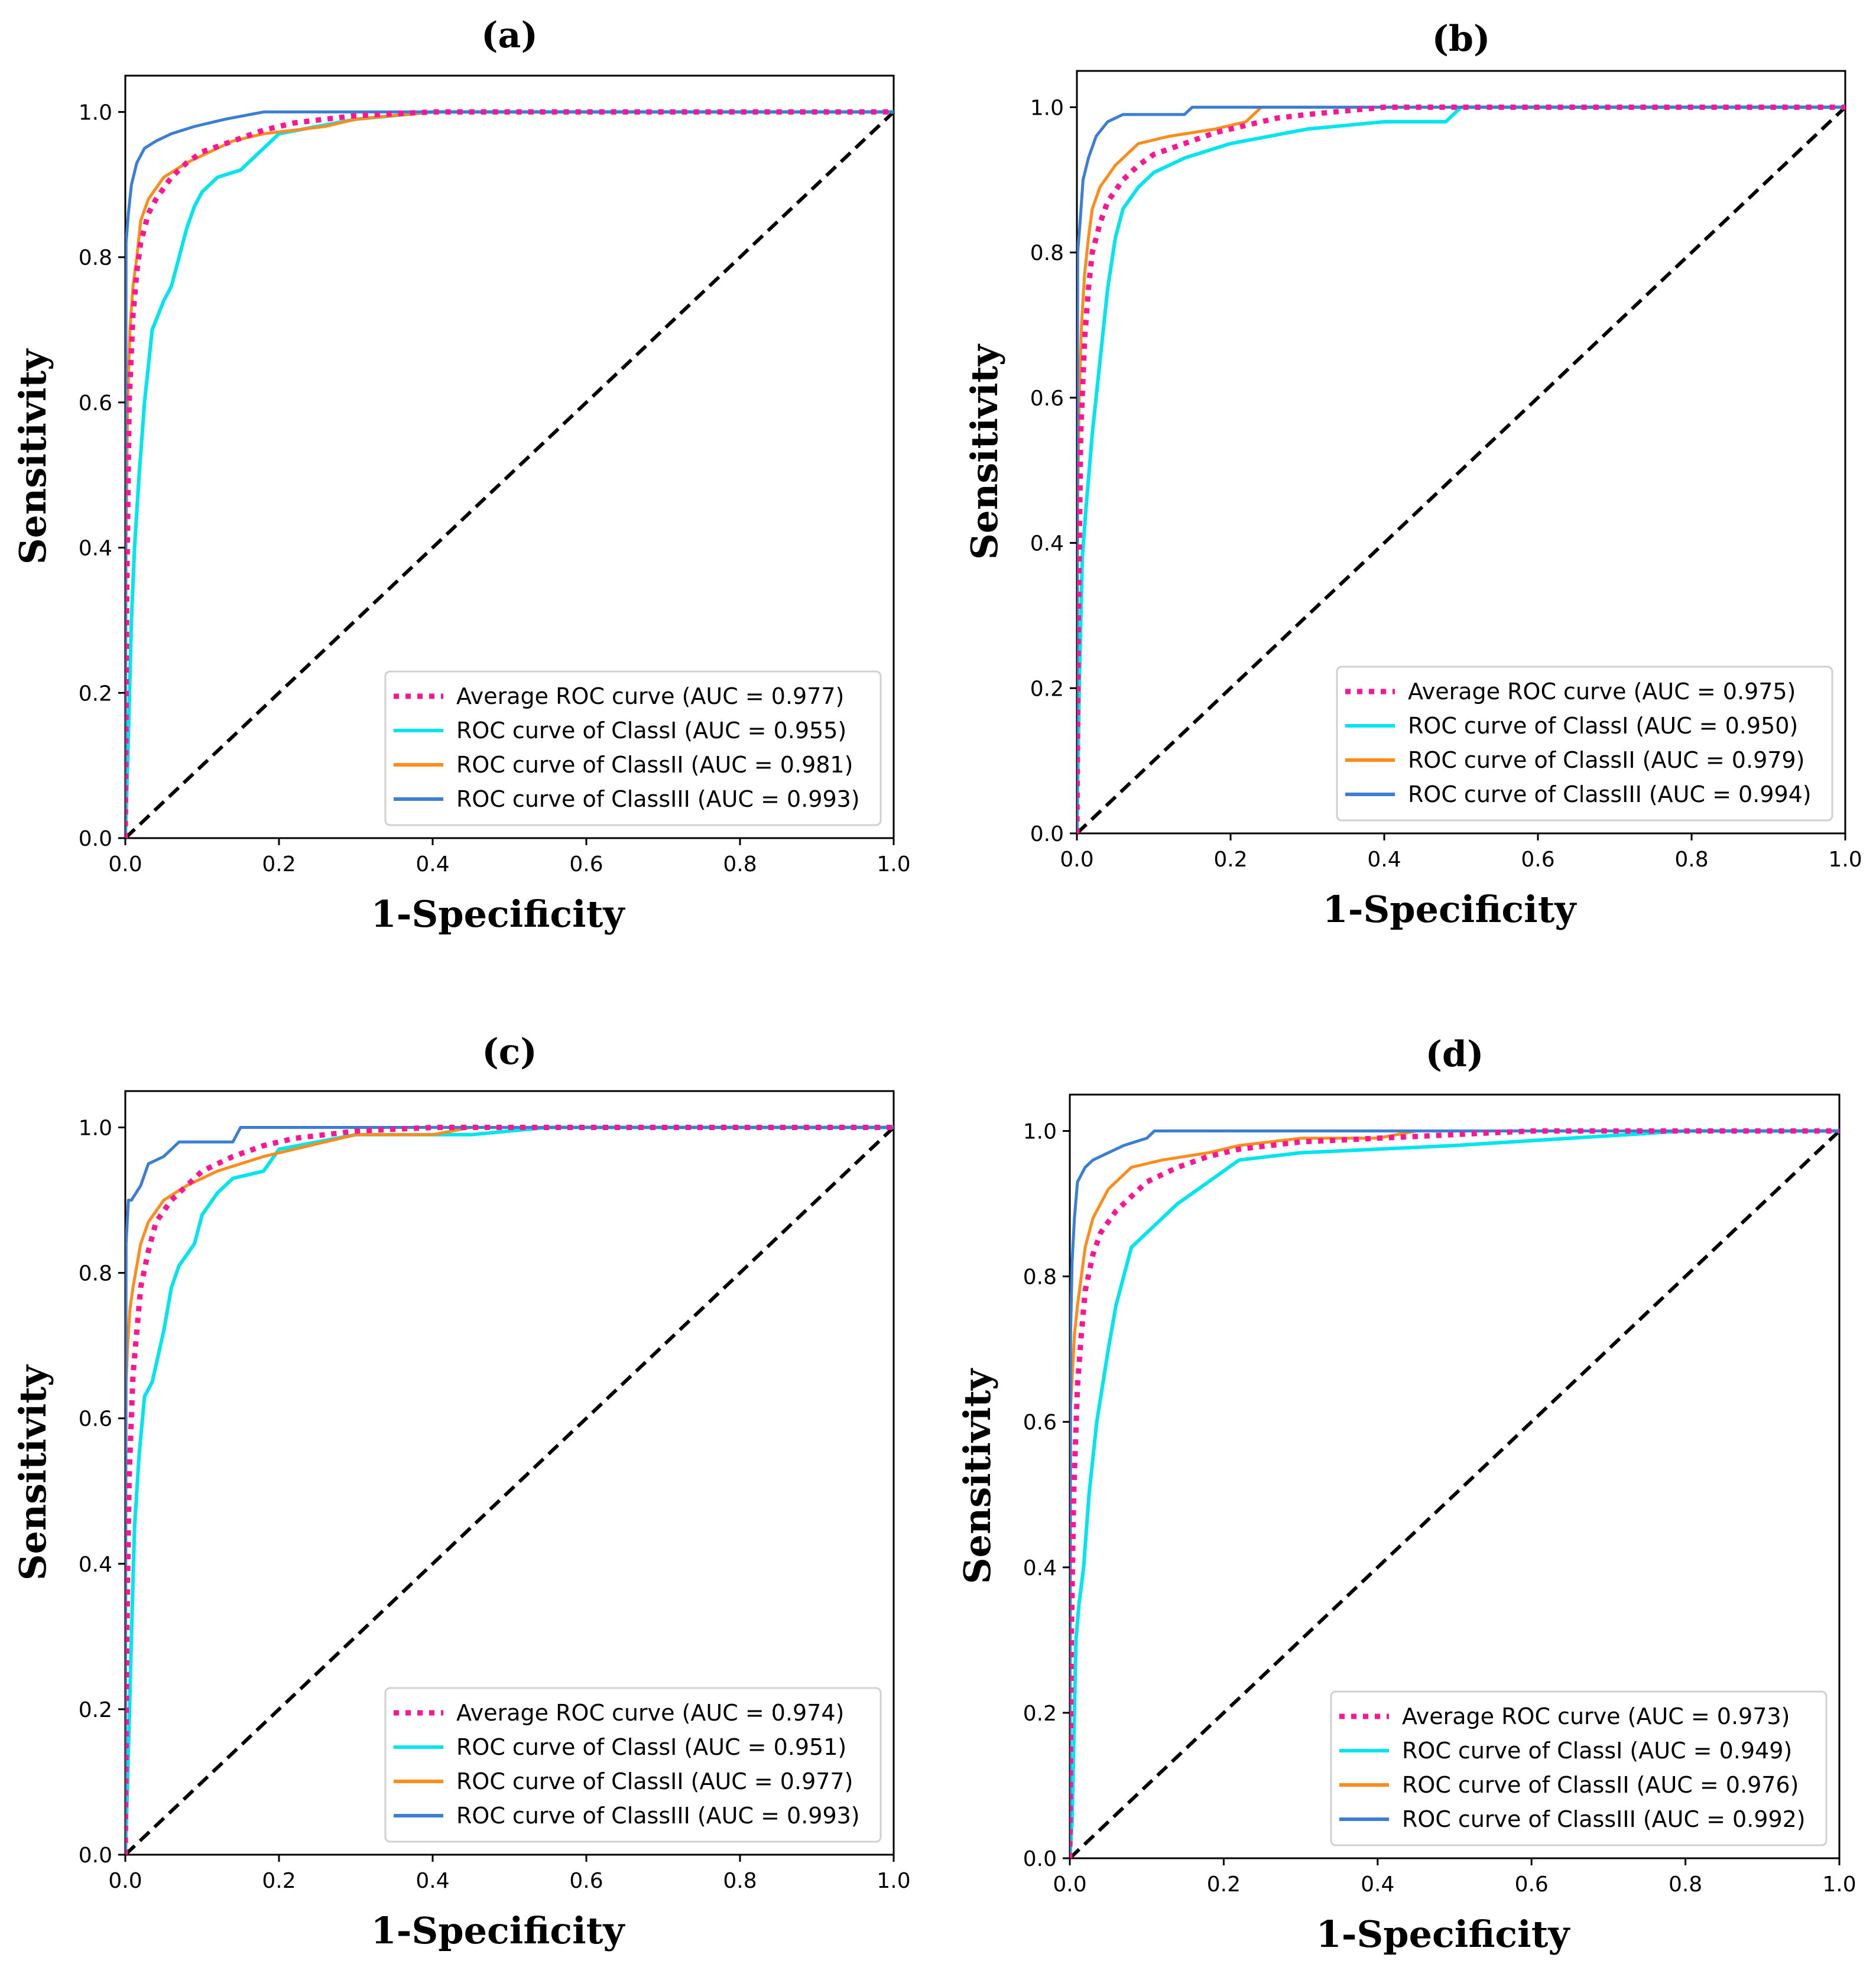 Image resolution: width=1876 pixels, height=1980 pixels. Describe the element at coordinates (1461, 39) in the screenshot. I see `chart-title: (b)` at that location.